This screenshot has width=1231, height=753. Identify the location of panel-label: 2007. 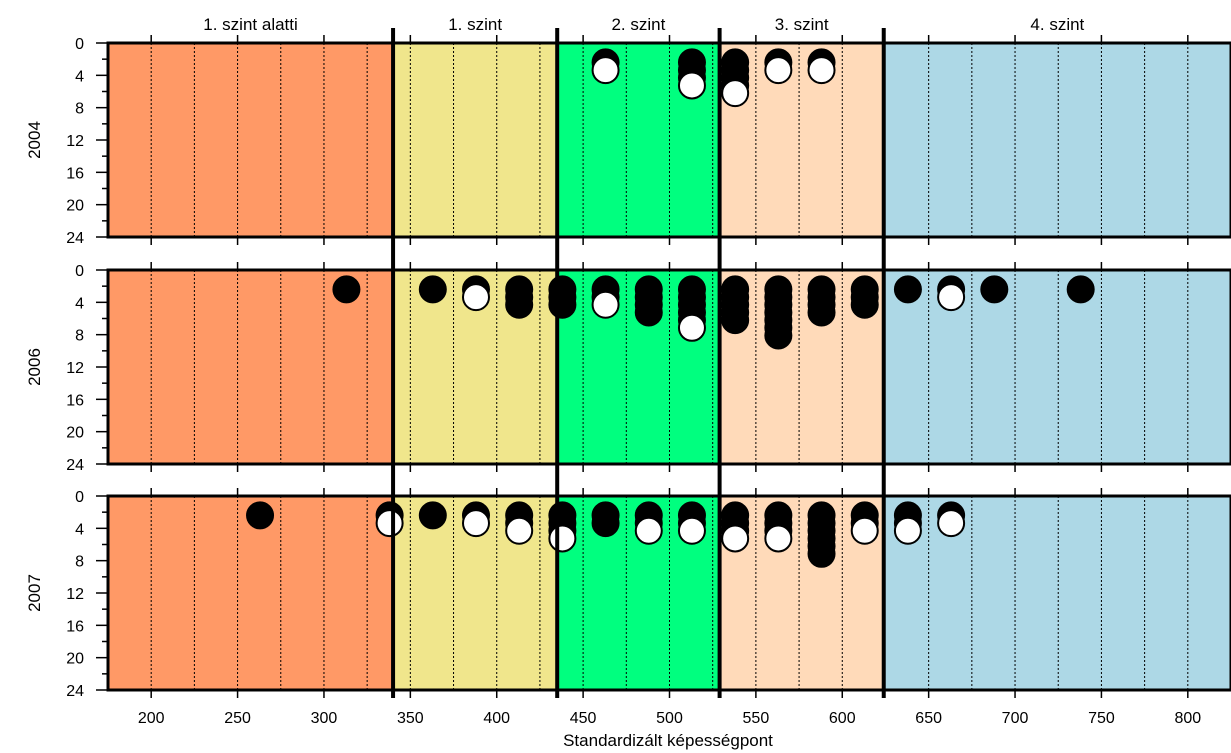
(34, 593).